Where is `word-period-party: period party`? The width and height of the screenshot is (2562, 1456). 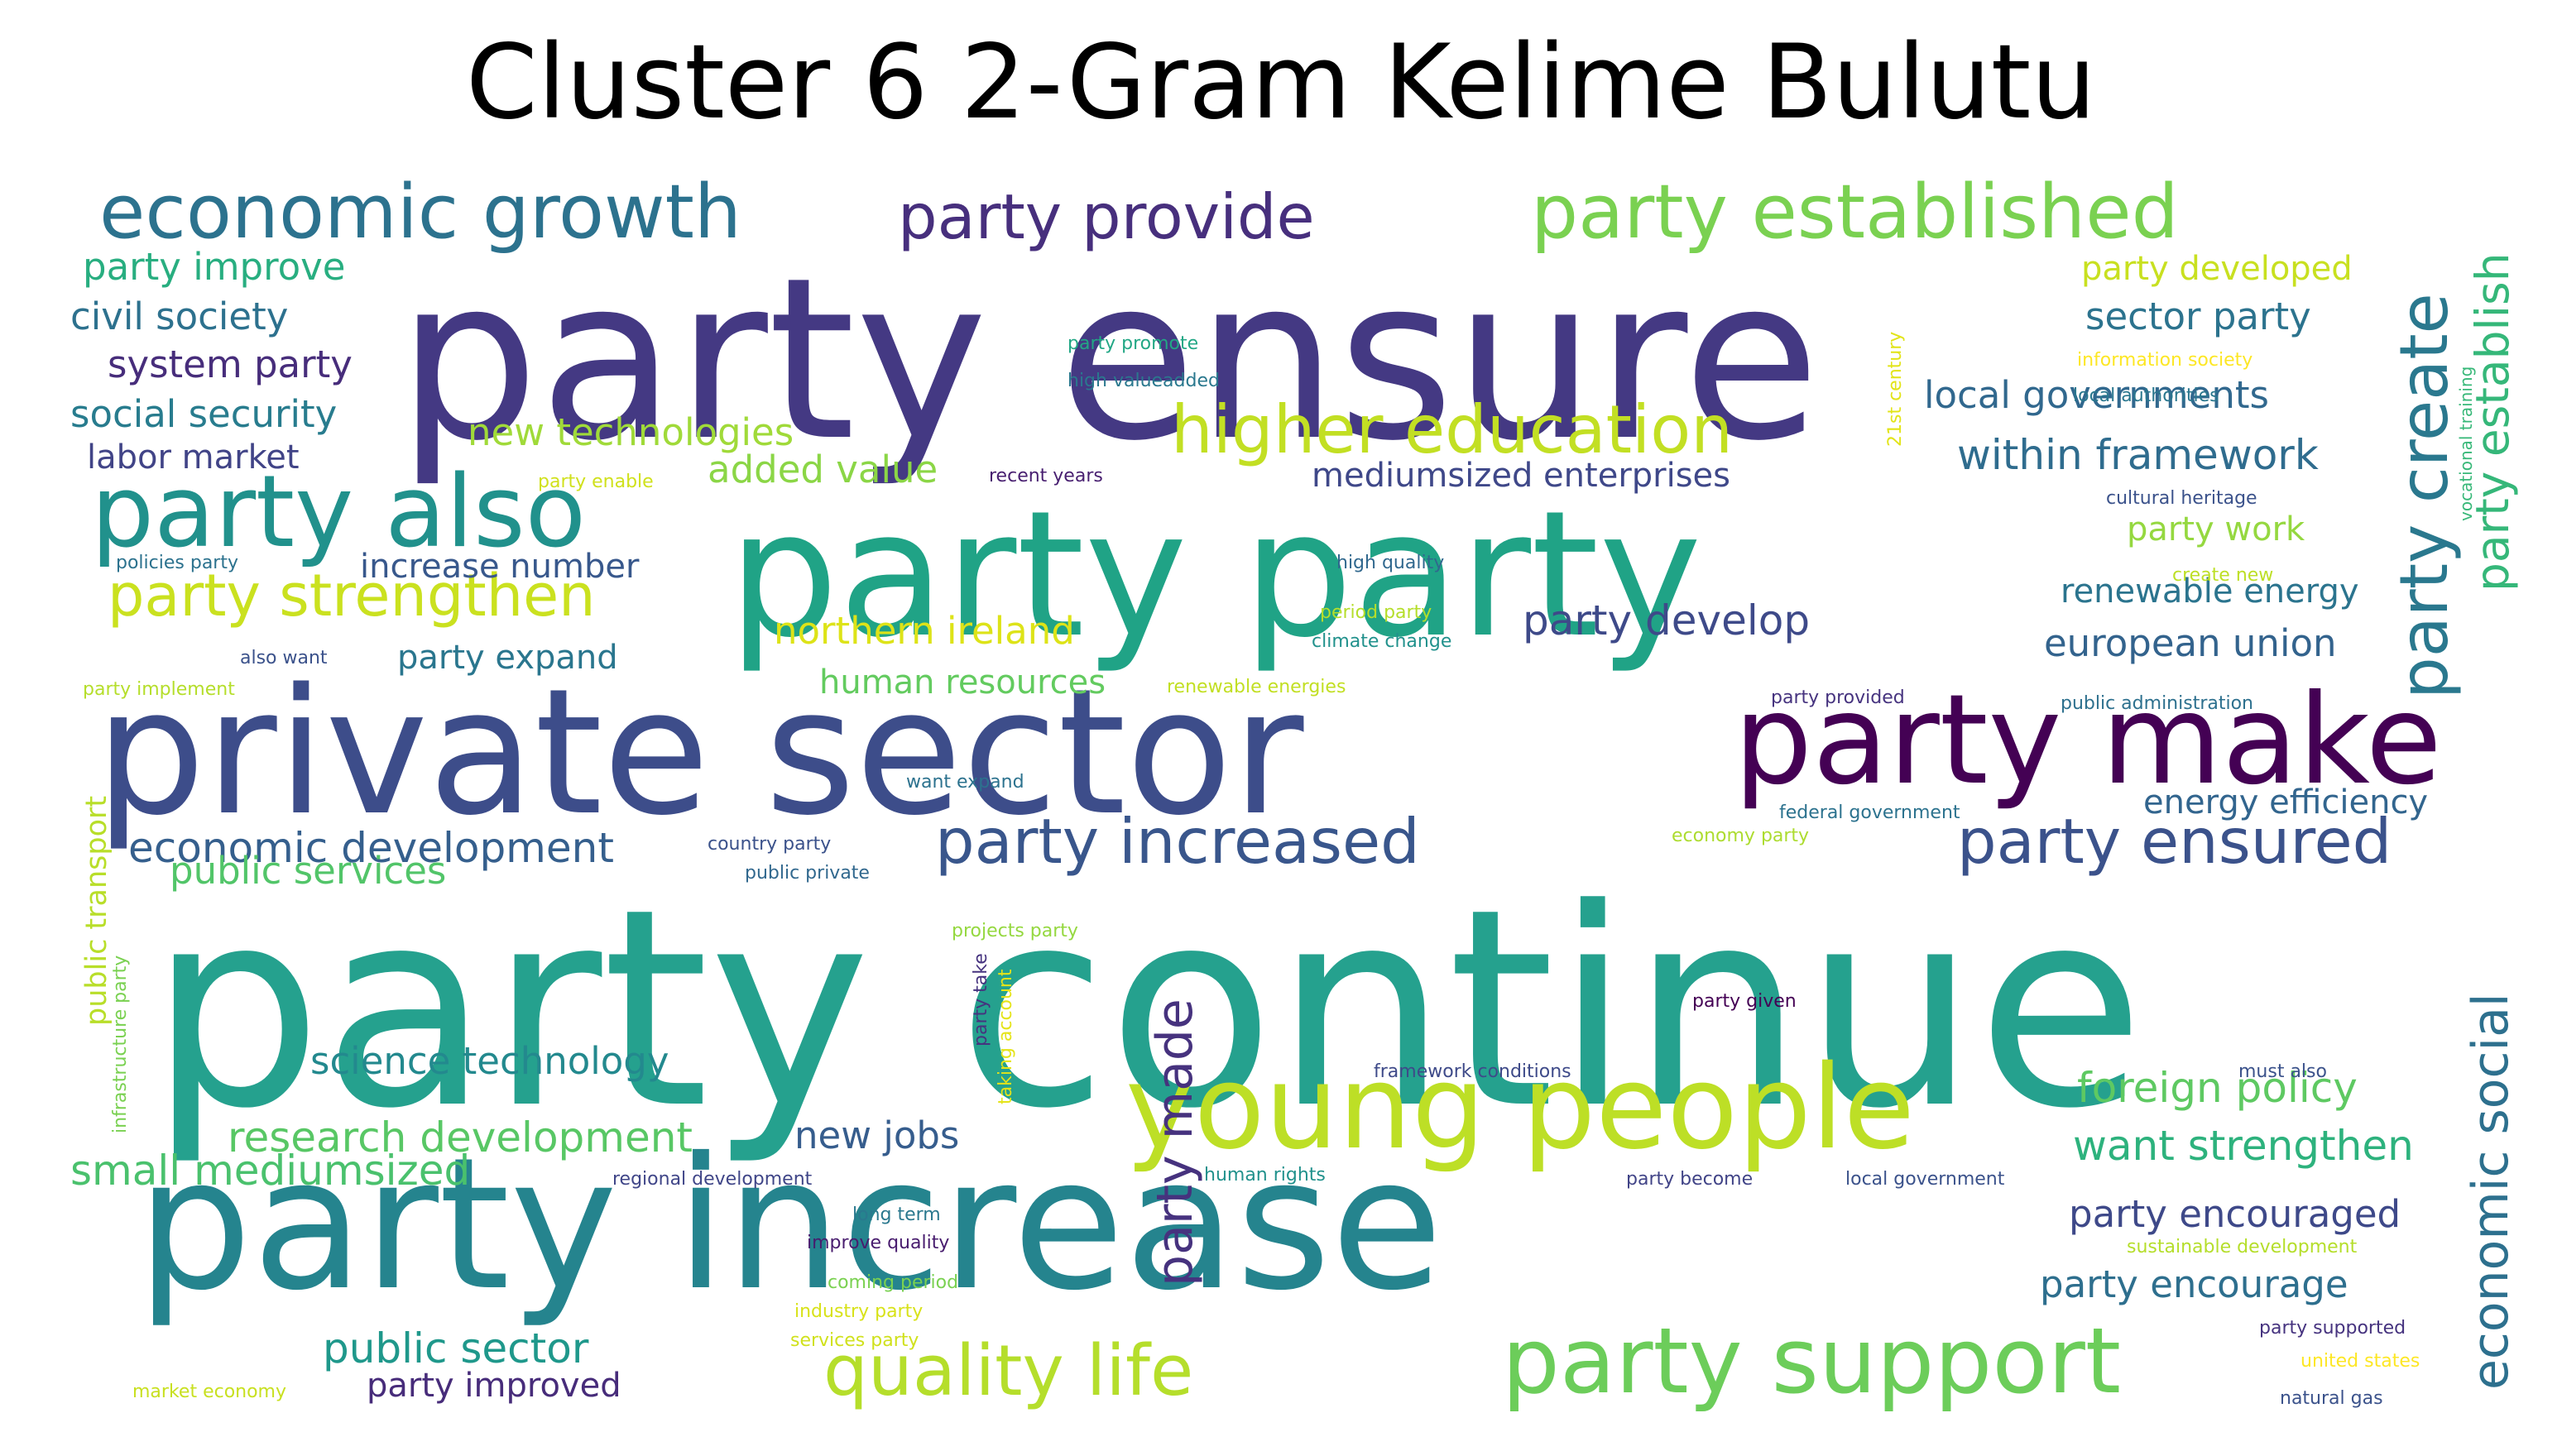 word-period-party: period party is located at coordinates (1376, 612).